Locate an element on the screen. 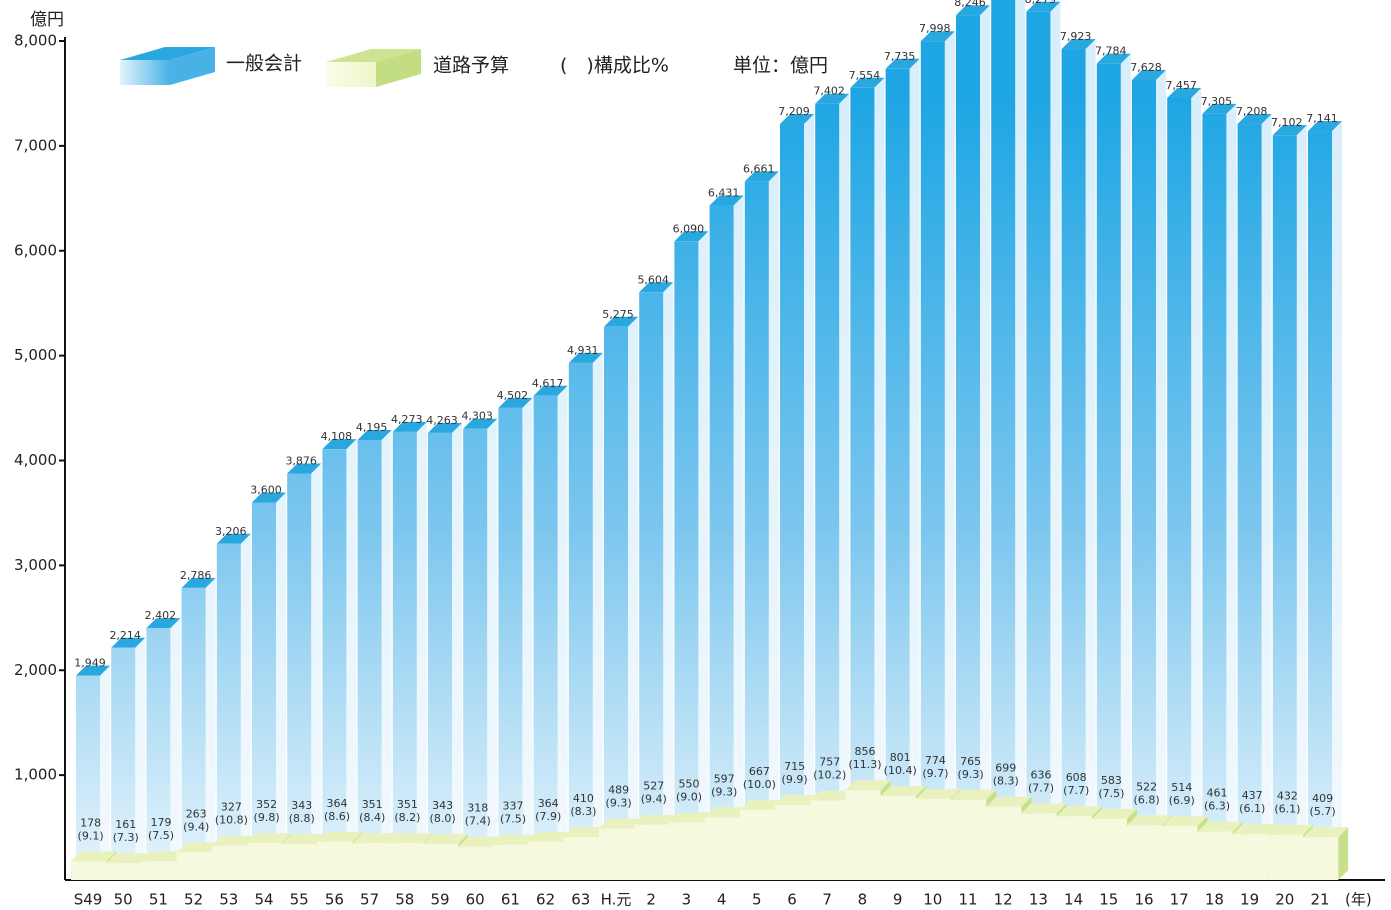 The image size is (1391, 910). legend-swatch-top is located at coordinates (373, 55).